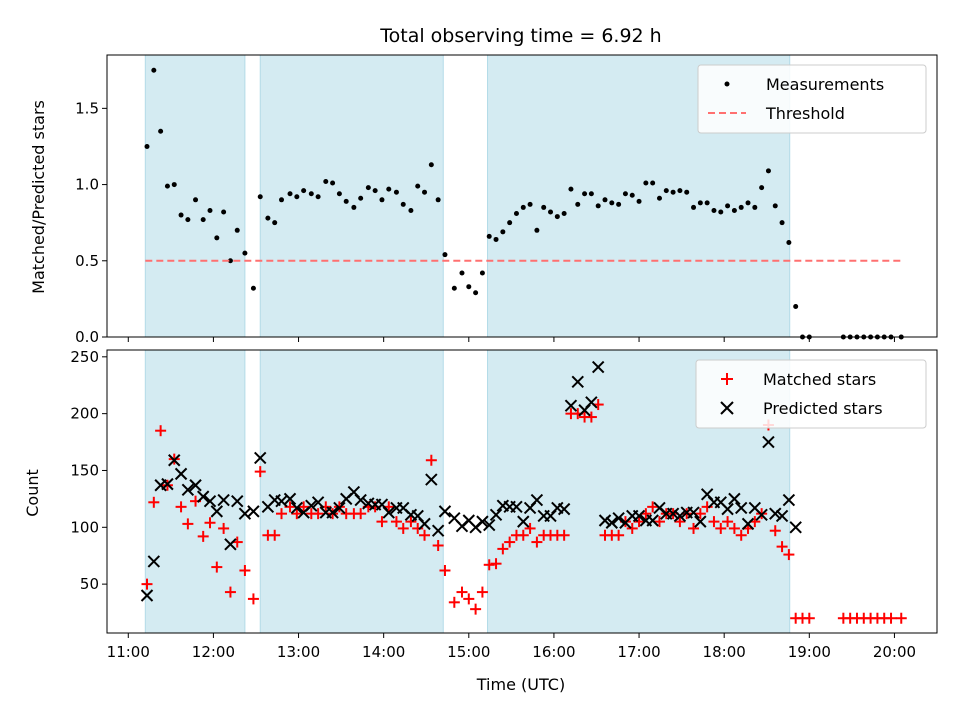 Image resolution: width=960 pixels, height=720 pixels. What do you see at coordinates (128, 652) in the screenshot?
I see `bottom-x-tick-label: 11:00` at bounding box center [128, 652].